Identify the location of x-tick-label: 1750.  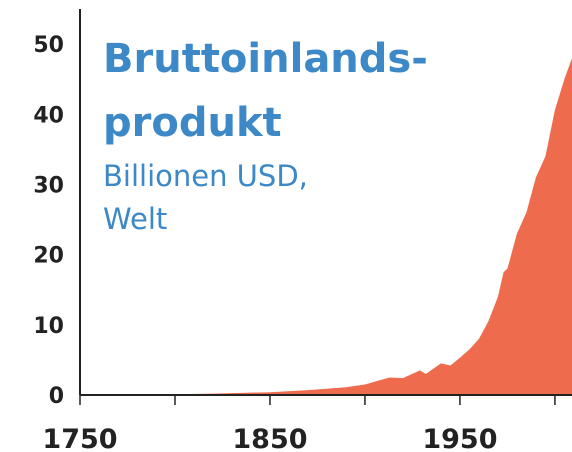
(79, 438).